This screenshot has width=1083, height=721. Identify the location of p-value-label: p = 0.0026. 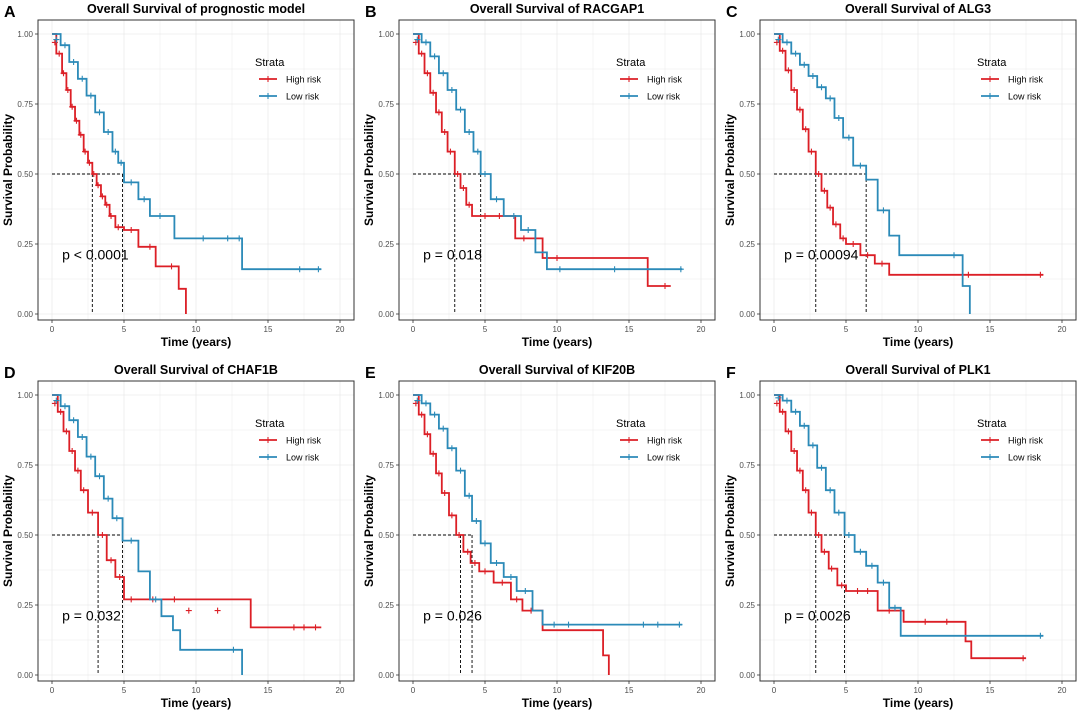
(817, 615).